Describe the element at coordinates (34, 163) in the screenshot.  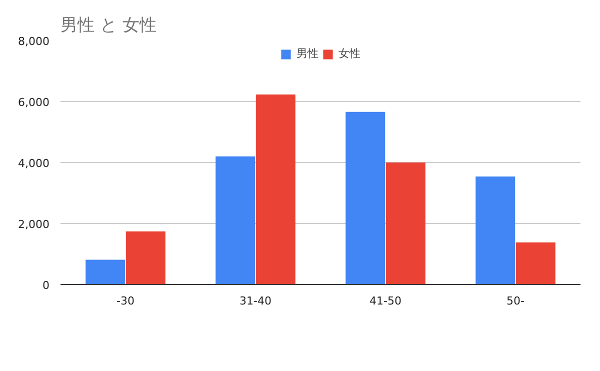
I see `y-tick-label: 4,000` at that location.